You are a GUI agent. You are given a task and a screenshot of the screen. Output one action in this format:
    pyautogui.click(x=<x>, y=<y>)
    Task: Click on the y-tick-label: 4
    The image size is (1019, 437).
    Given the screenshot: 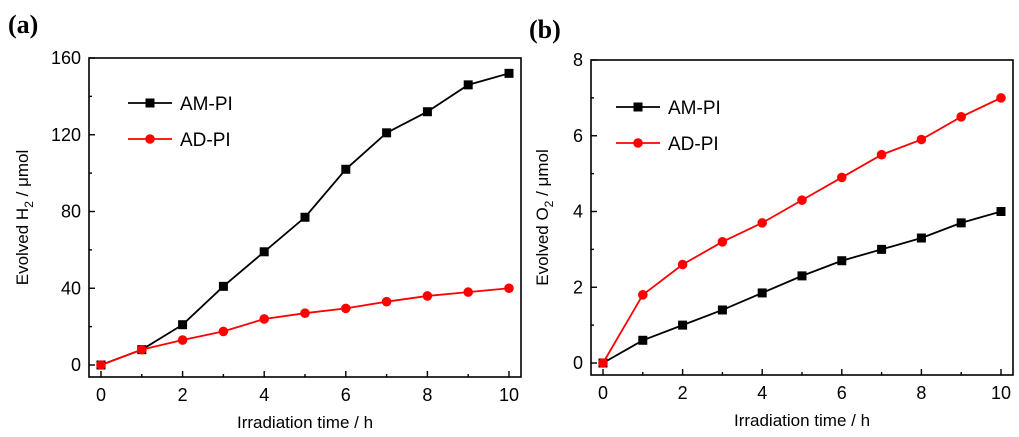 What is the action you would take?
    pyautogui.click(x=578, y=212)
    